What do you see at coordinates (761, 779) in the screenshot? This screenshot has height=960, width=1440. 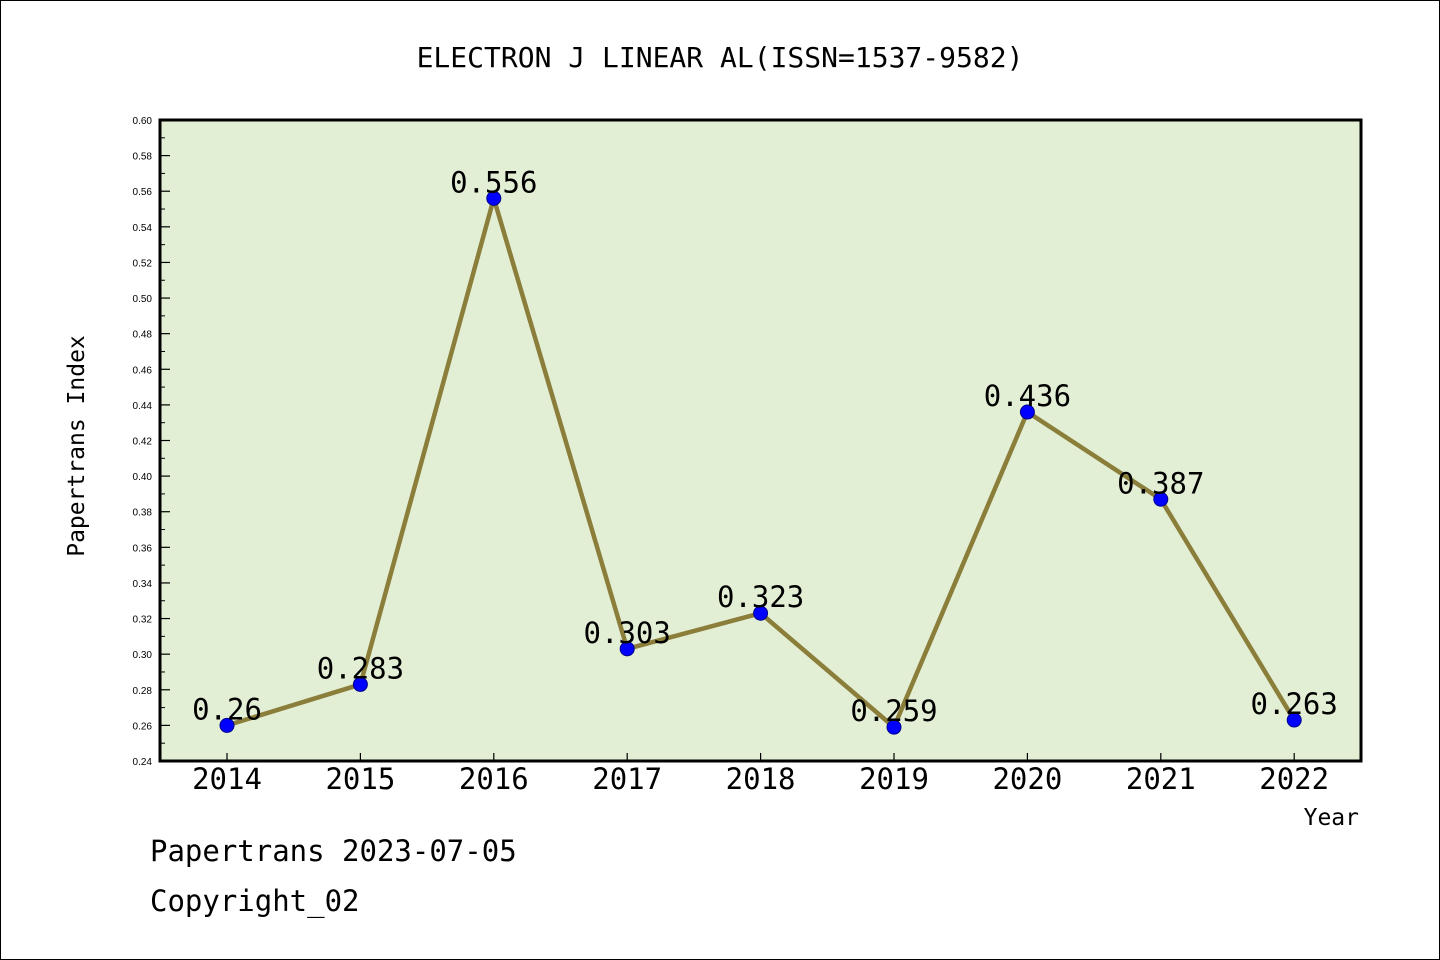 I see `x-tick-label: 2018` at bounding box center [761, 779].